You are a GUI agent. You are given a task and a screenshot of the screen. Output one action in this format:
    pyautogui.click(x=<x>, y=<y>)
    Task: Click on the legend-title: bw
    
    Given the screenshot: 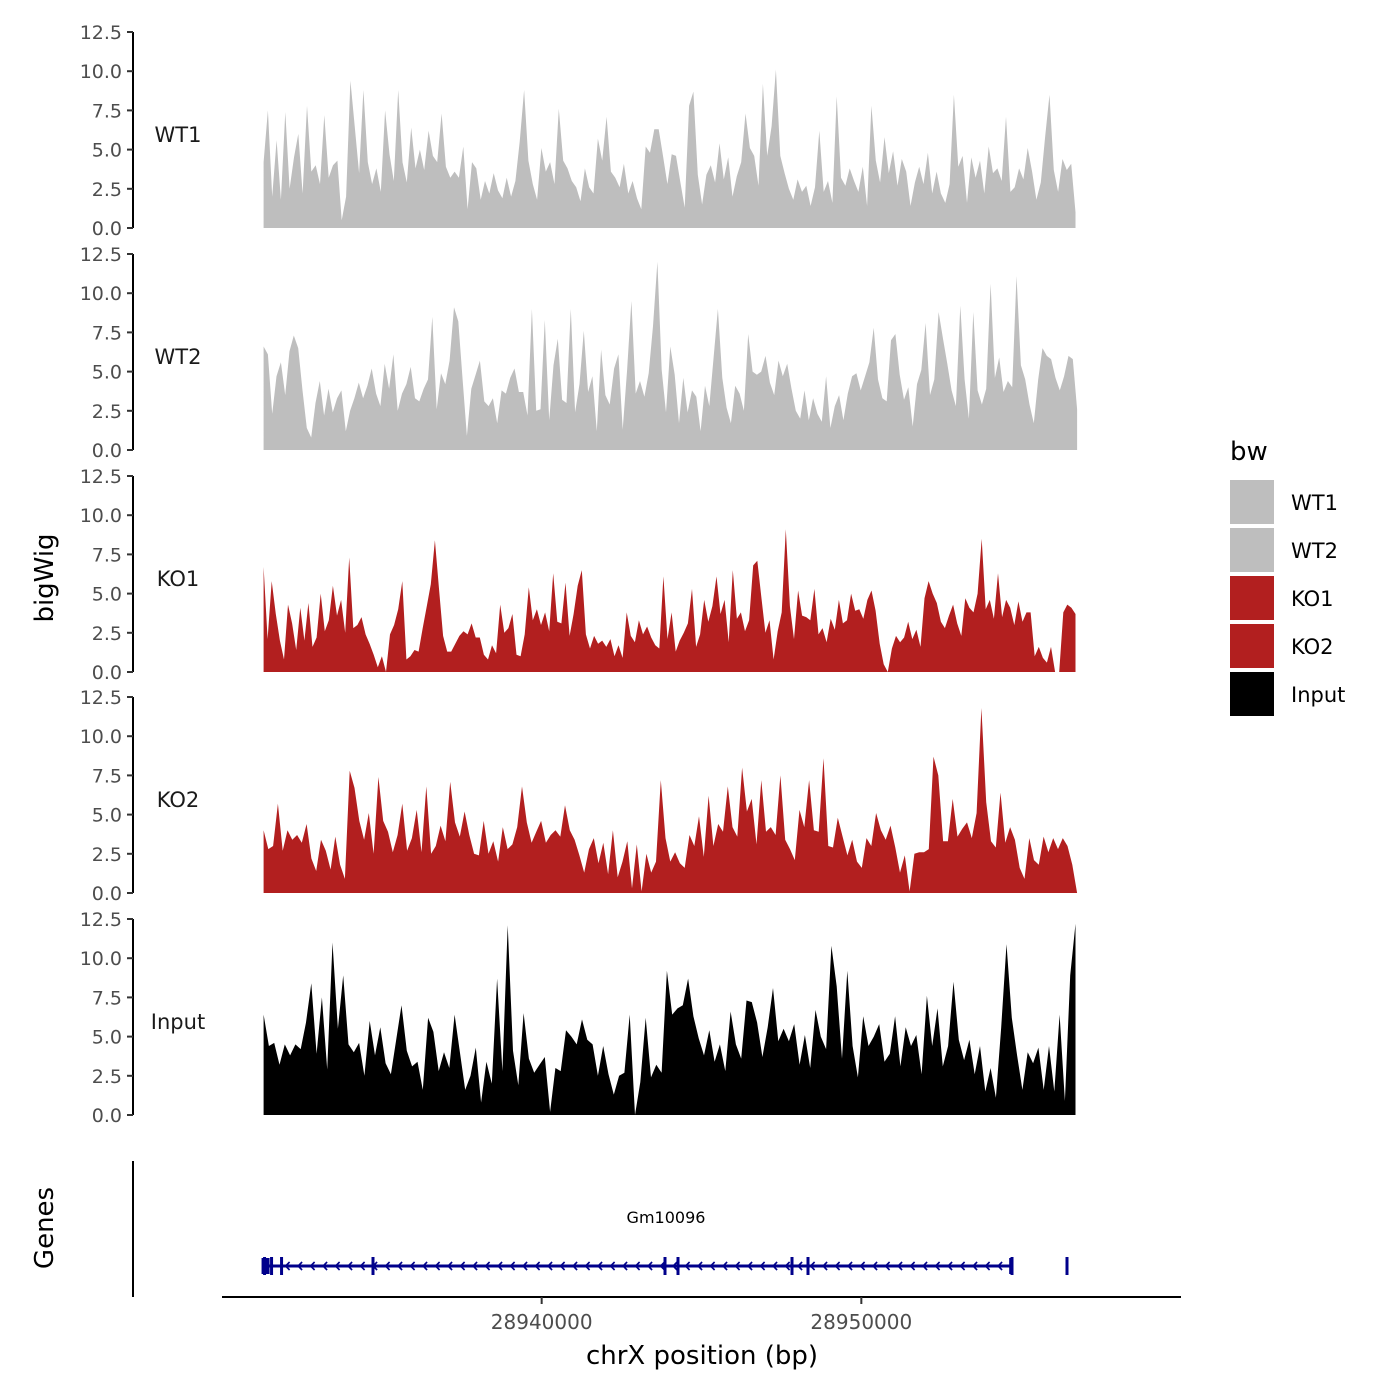 What is the action you would take?
    pyautogui.click(x=1249, y=452)
    